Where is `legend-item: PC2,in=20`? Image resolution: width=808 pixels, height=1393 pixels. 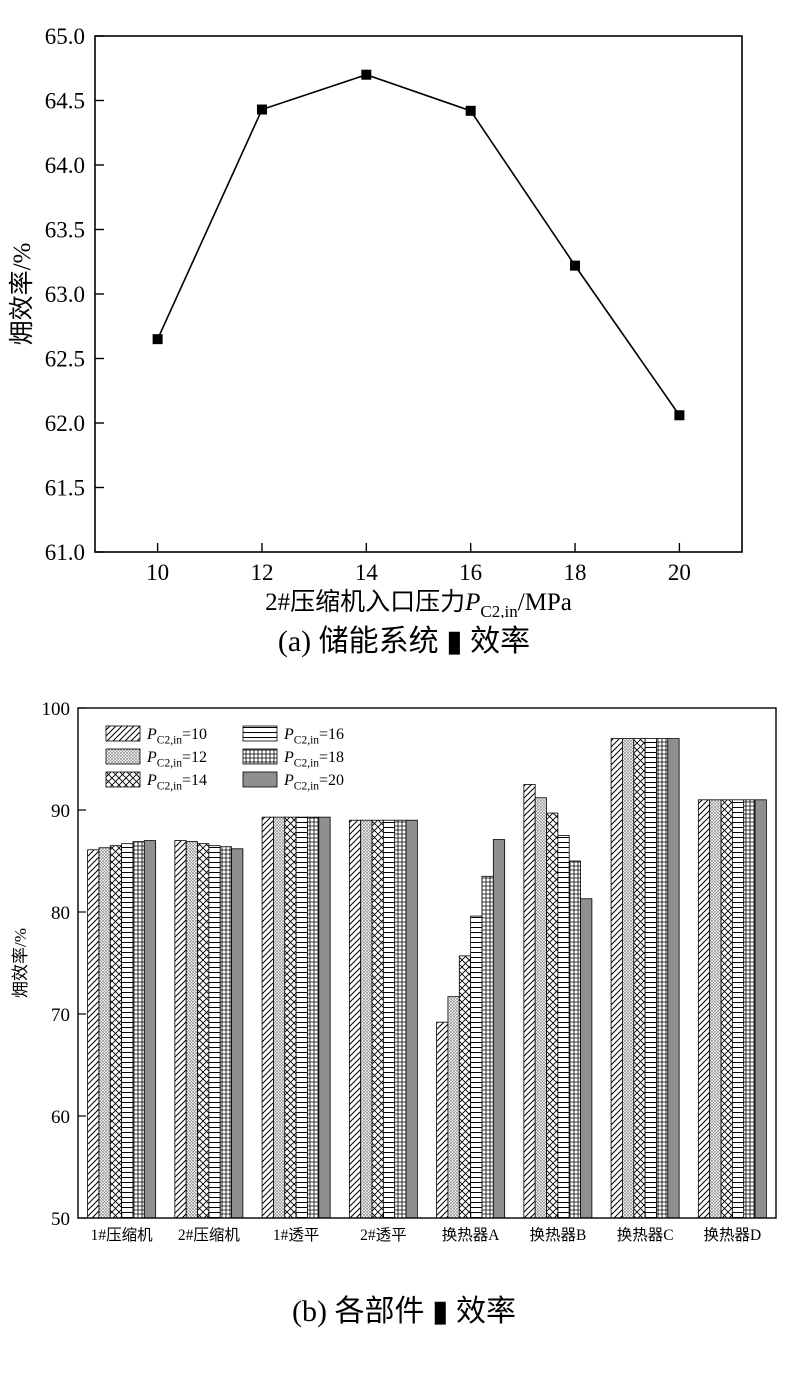 legend-item: PC2,in=20 is located at coordinates (293, 782).